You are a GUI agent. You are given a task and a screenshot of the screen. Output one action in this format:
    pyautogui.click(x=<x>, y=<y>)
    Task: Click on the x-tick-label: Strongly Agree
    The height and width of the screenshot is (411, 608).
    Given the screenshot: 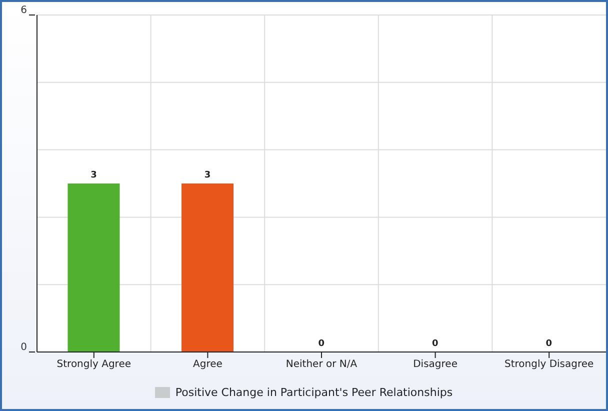 What is the action you would take?
    pyautogui.click(x=94, y=364)
    